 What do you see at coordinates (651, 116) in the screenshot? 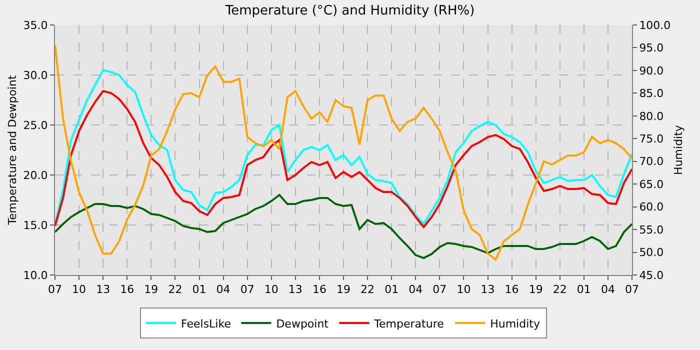
I see `y2-tick-label: 80.0` at bounding box center [651, 116].